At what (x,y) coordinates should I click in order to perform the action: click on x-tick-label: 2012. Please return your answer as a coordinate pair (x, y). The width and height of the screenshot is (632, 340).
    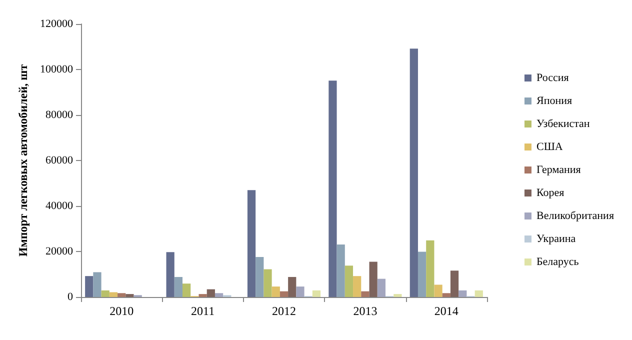
    Looking at the image, I should click on (284, 311).